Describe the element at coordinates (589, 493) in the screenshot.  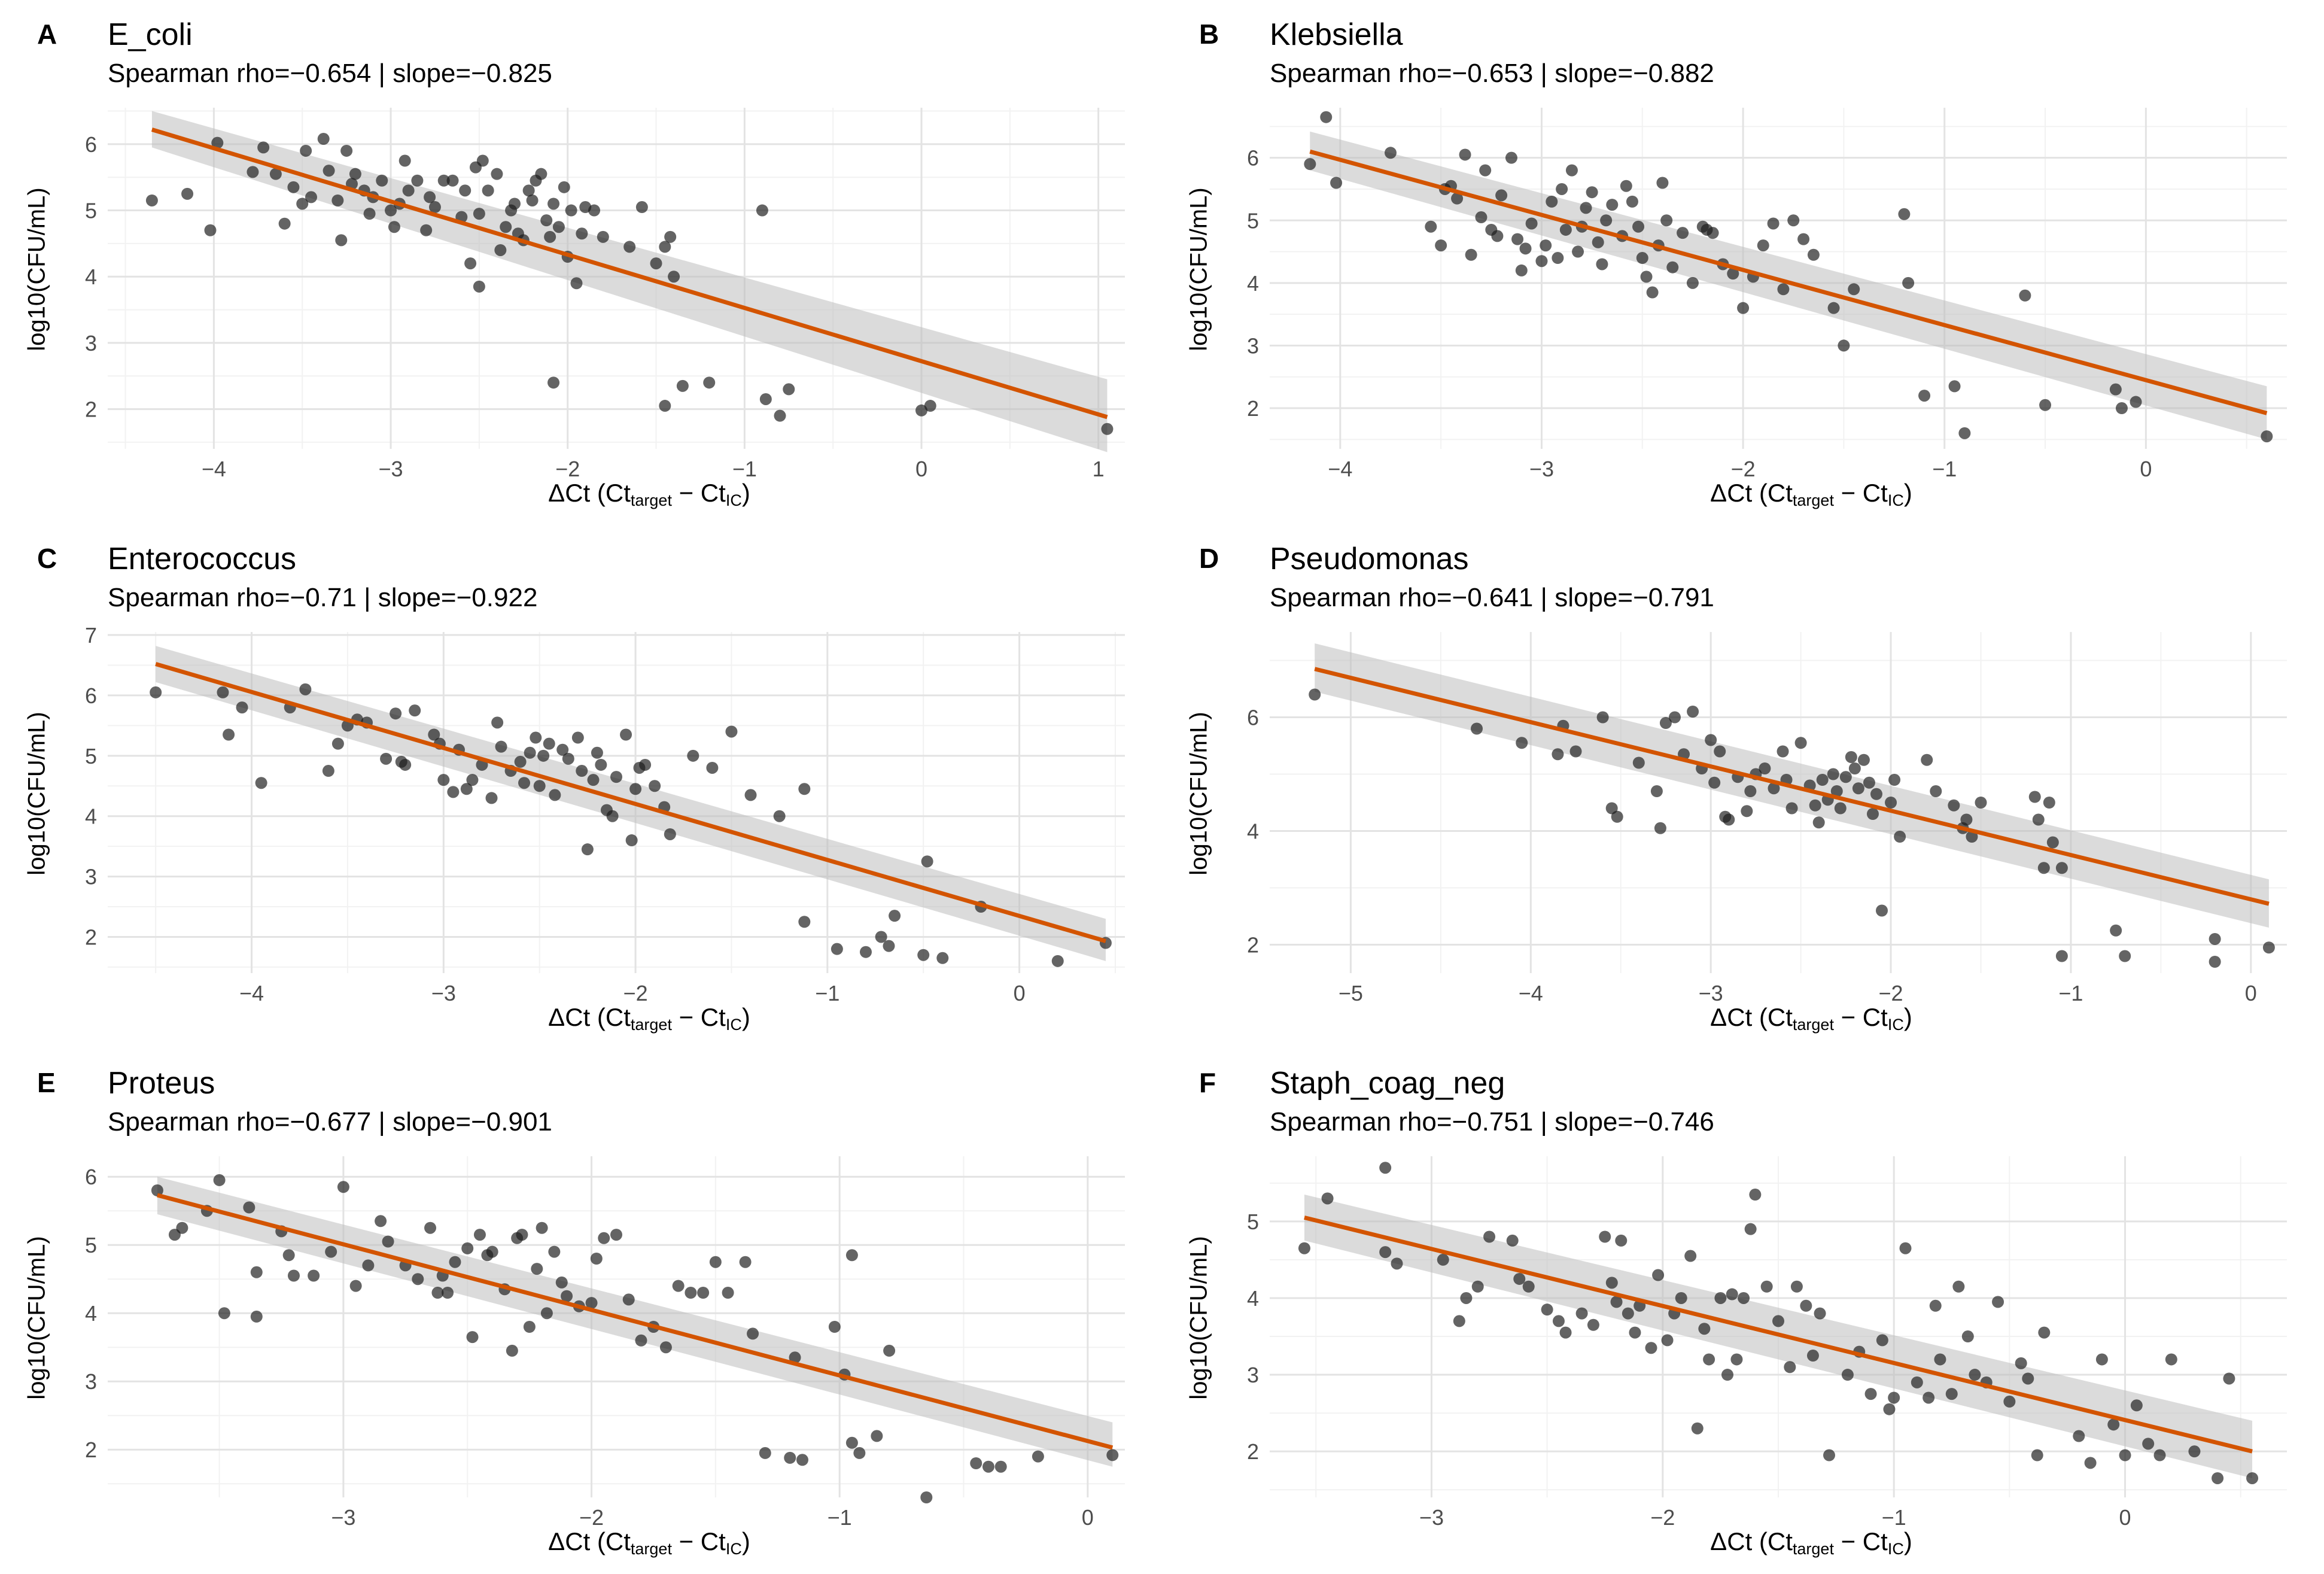
I see `x-axis-label-prefix: ΔCt (Ct` at that location.